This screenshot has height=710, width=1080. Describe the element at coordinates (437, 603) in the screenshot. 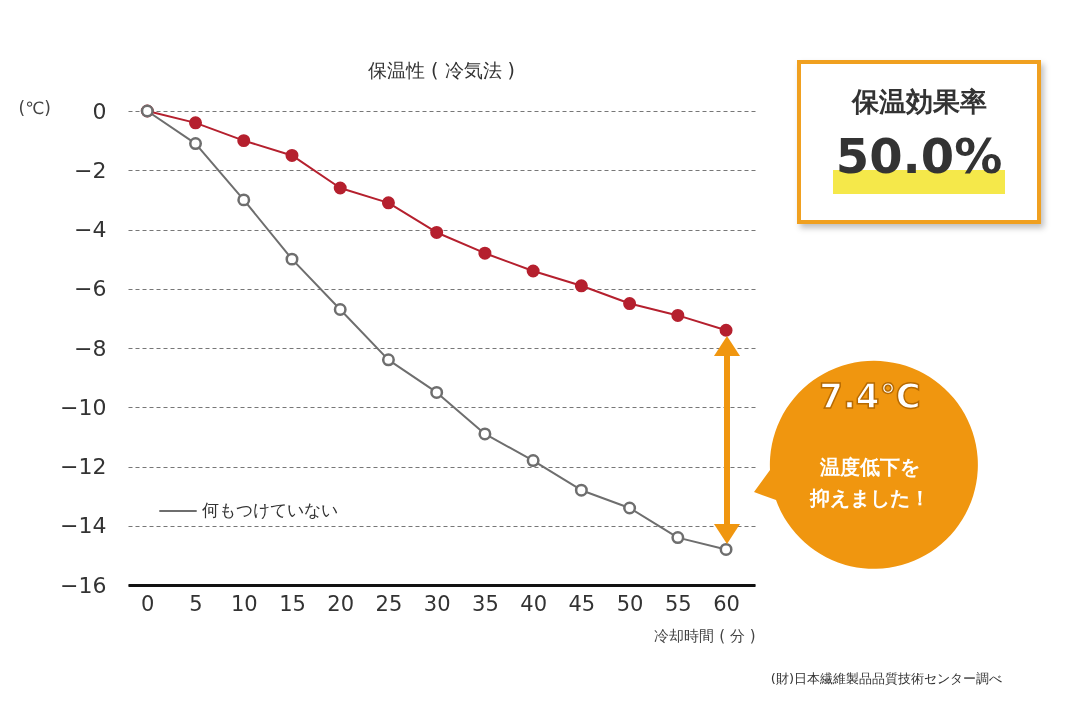

I see `x-tick-label: 30` at that location.